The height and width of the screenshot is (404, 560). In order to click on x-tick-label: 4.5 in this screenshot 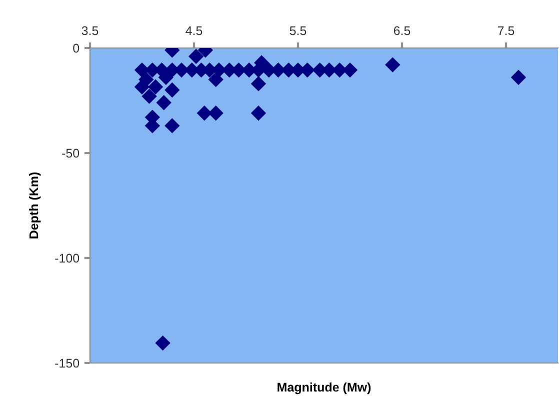, I will do `click(194, 31)`.